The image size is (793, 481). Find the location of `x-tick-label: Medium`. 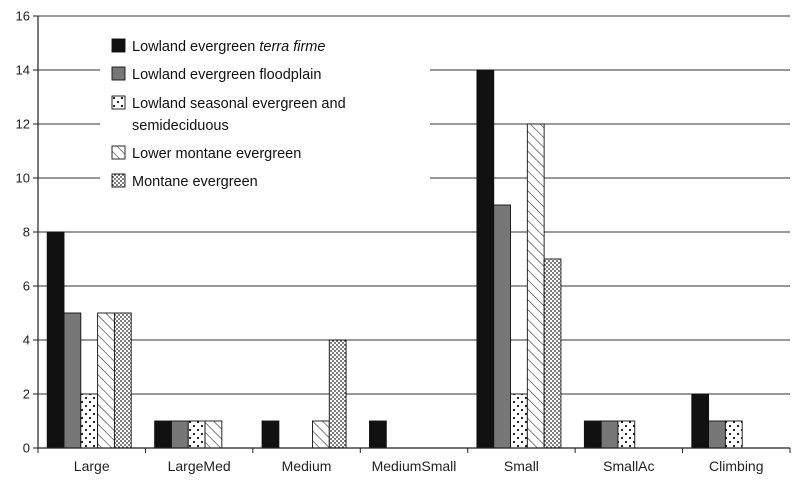

x-tick-label: Medium is located at coordinates (307, 466).